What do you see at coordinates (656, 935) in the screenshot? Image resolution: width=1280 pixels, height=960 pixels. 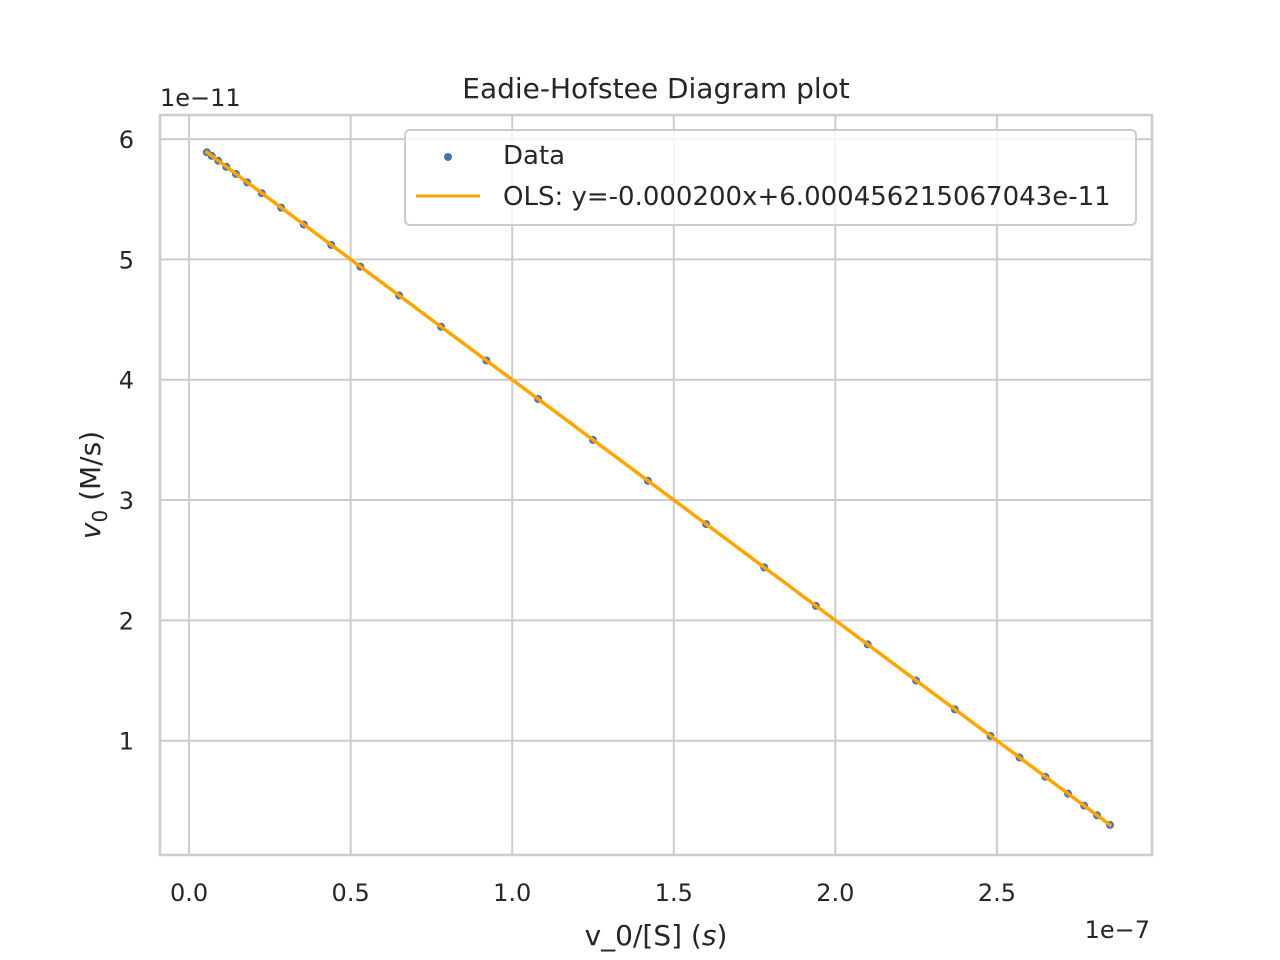 I see `x-axis-label: v_0/[S] (s)` at bounding box center [656, 935].